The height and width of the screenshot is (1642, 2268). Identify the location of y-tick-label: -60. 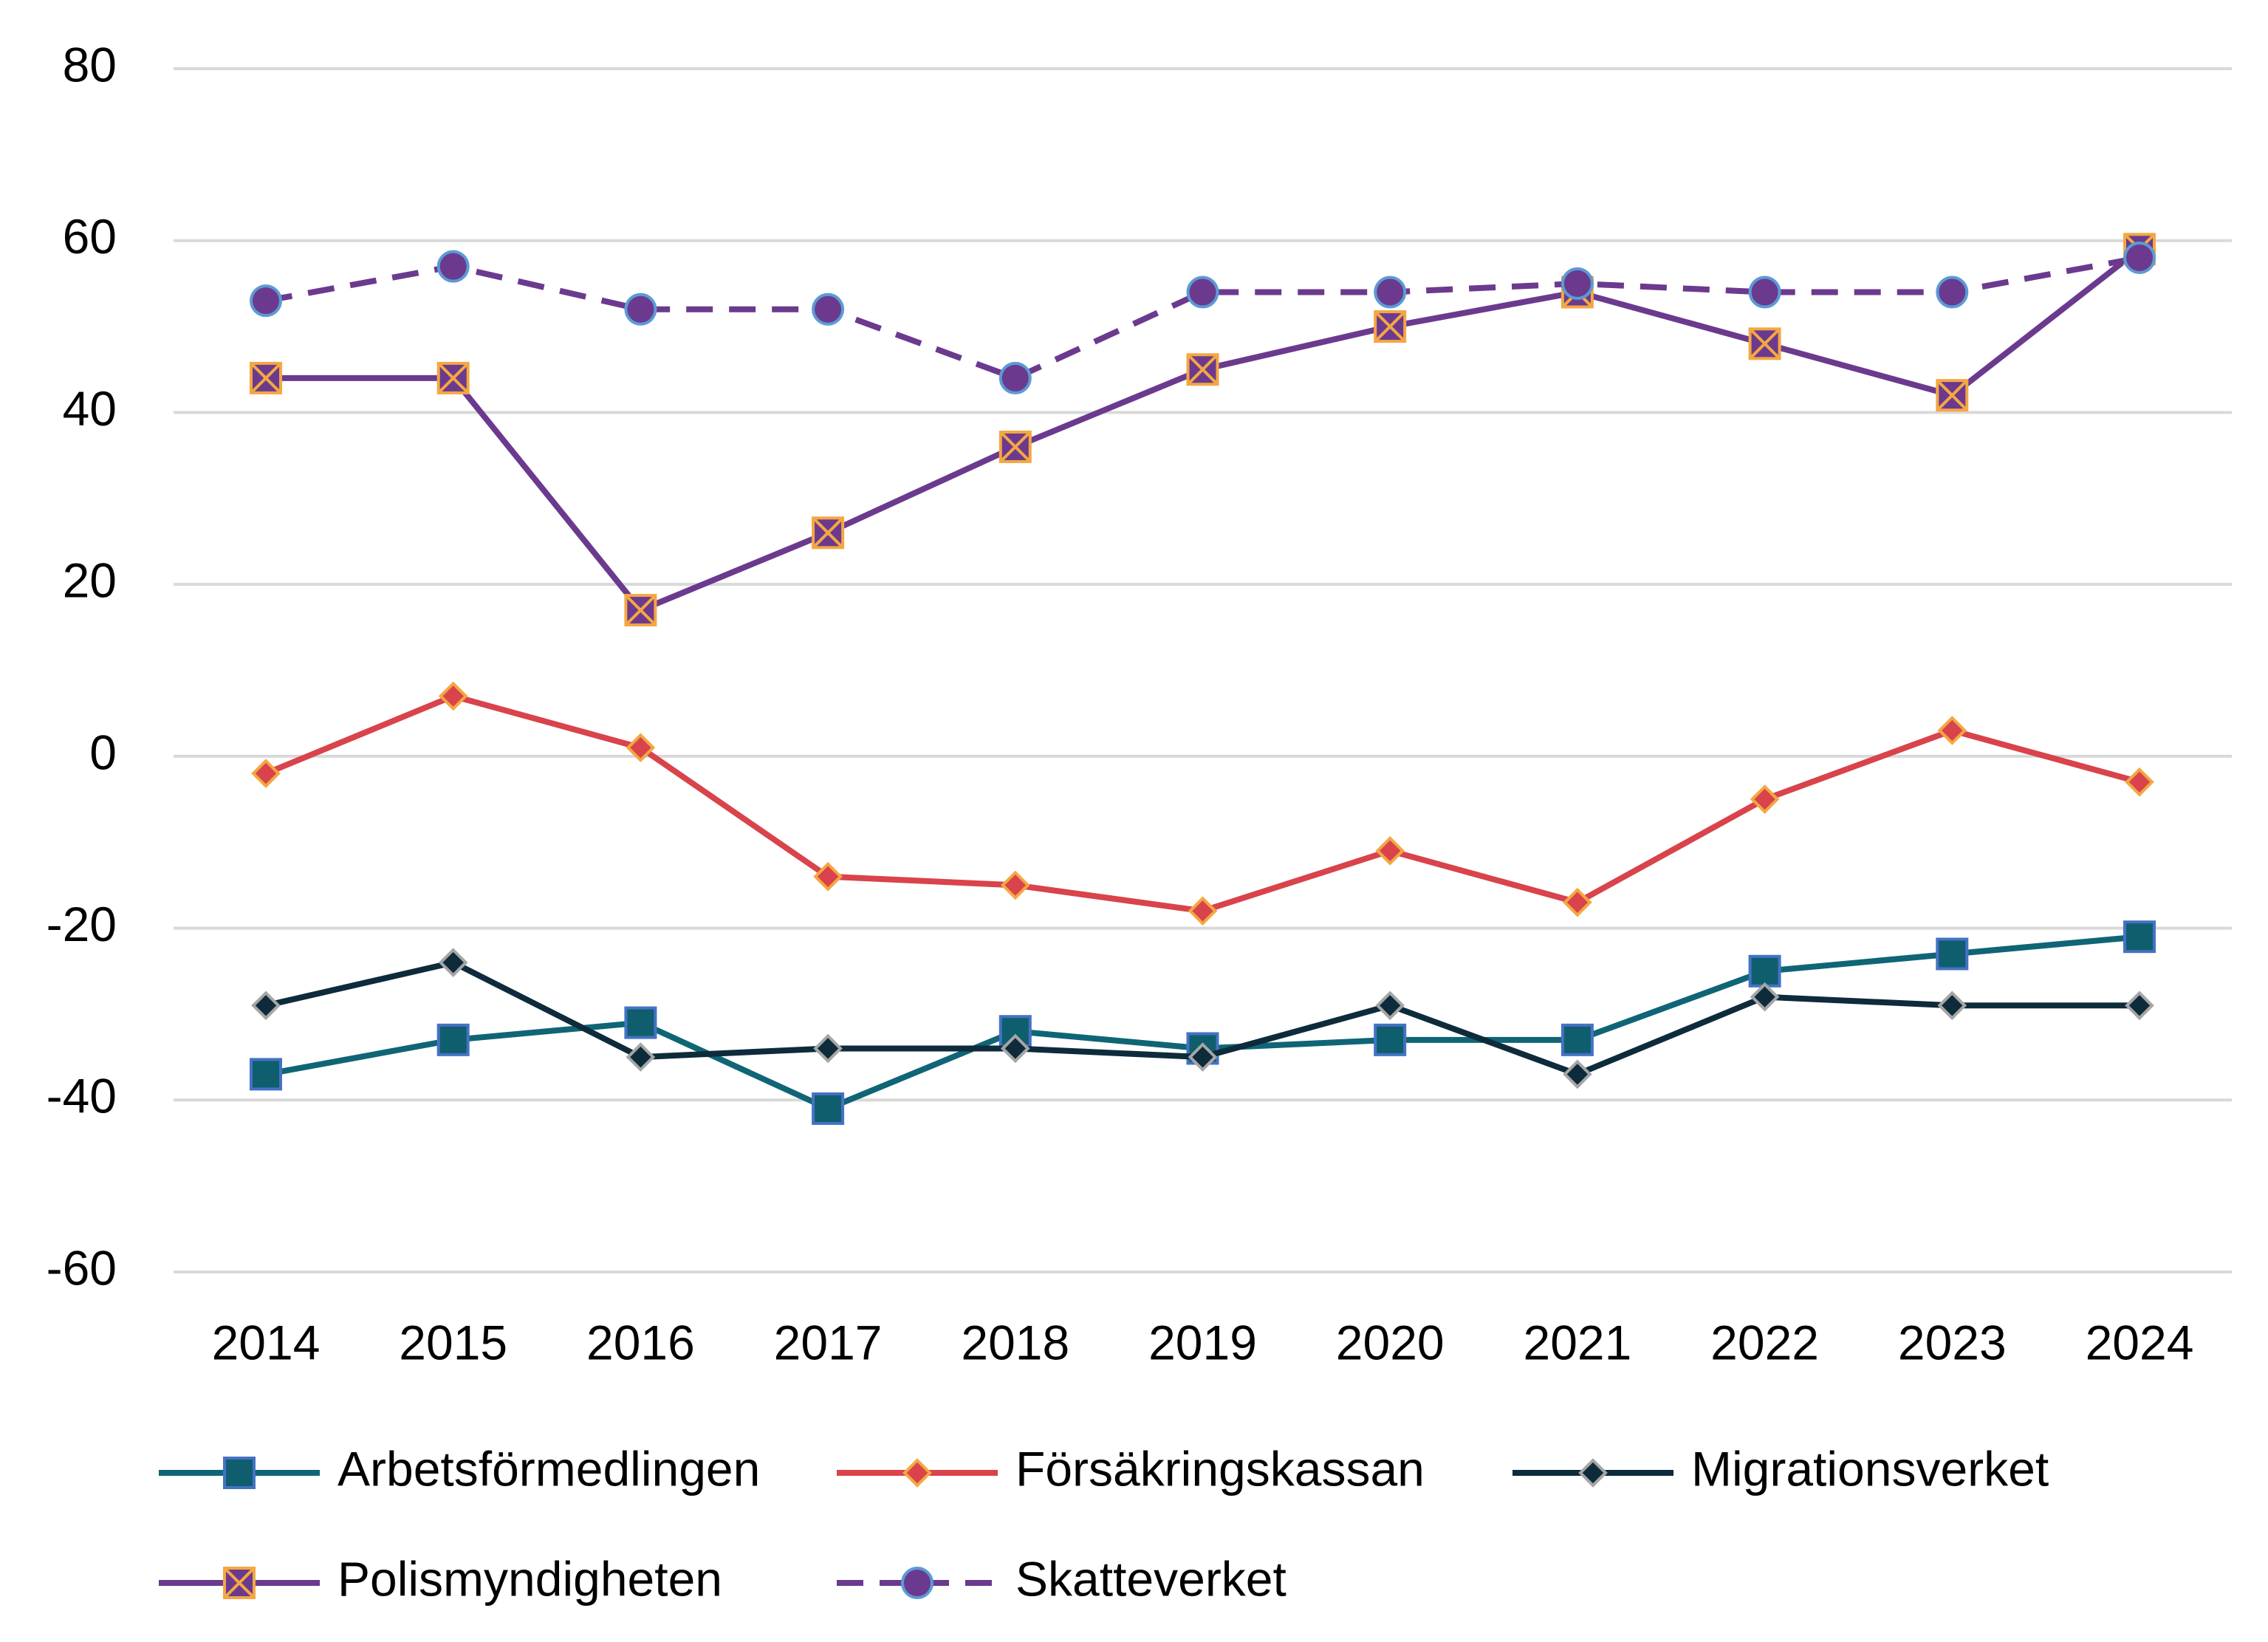
(82, 1267).